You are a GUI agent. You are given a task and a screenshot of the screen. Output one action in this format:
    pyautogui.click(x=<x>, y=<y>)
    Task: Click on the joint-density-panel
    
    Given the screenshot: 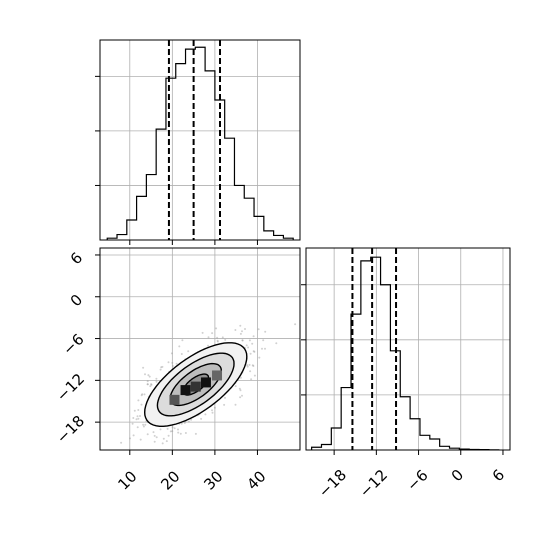 What is the action you would take?
    pyautogui.click(x=198, y=351)
    